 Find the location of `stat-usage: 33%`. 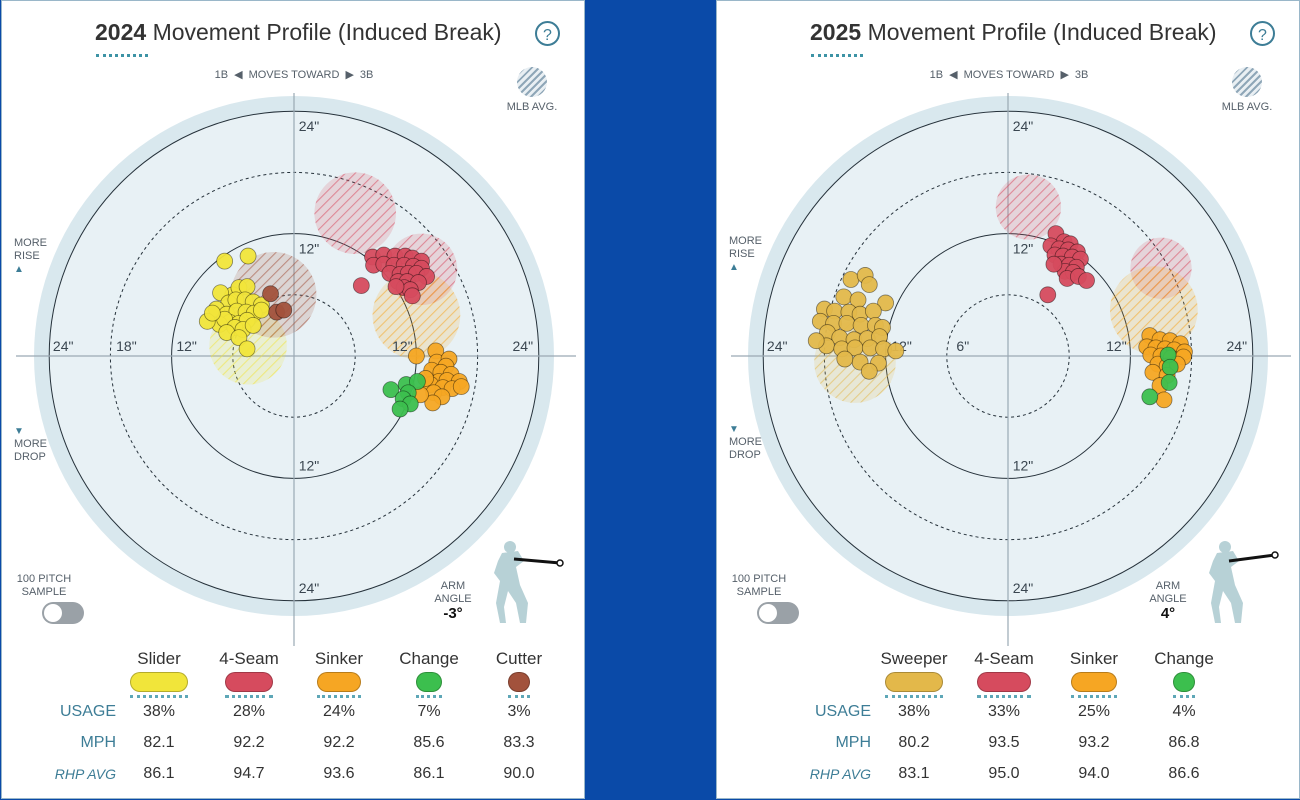

stat-usage: 33% is located at coordinates (1004, 711).